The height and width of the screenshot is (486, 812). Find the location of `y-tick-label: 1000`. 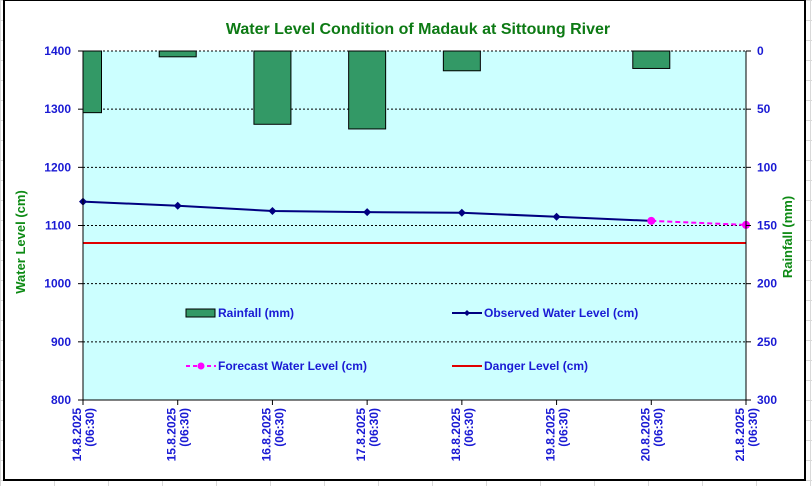

y-tick-label: 1000 is located at coordinates (57, 284).